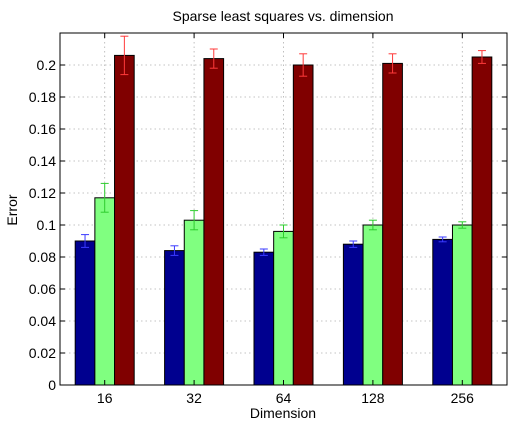 The width and height of the screenshot is (510, 431). I want to click on x-tick-label: 256, so click(463, 398).